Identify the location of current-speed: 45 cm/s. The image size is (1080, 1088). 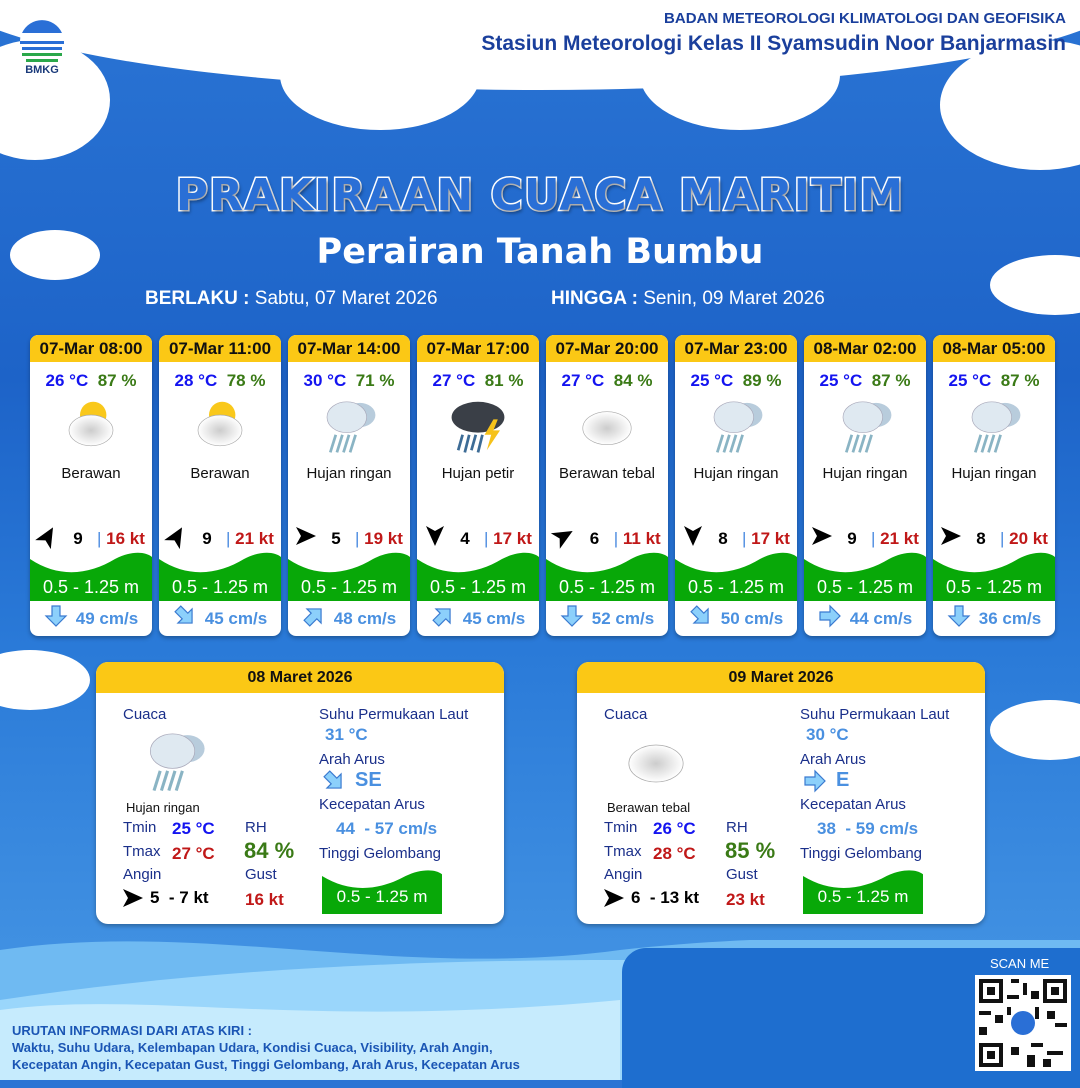
(236, 618).